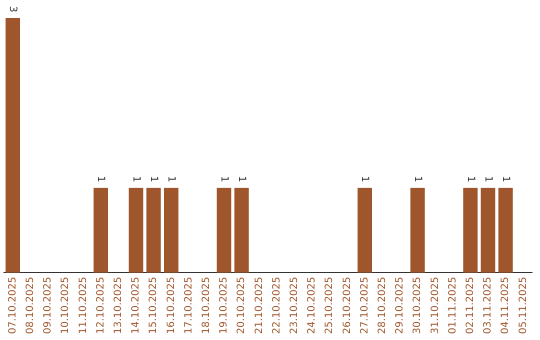  What do you see at coordinates (506, 305) in the screenshot?
I see `x-tick-label: 04.11.2025` at bounding box center [506, 305].